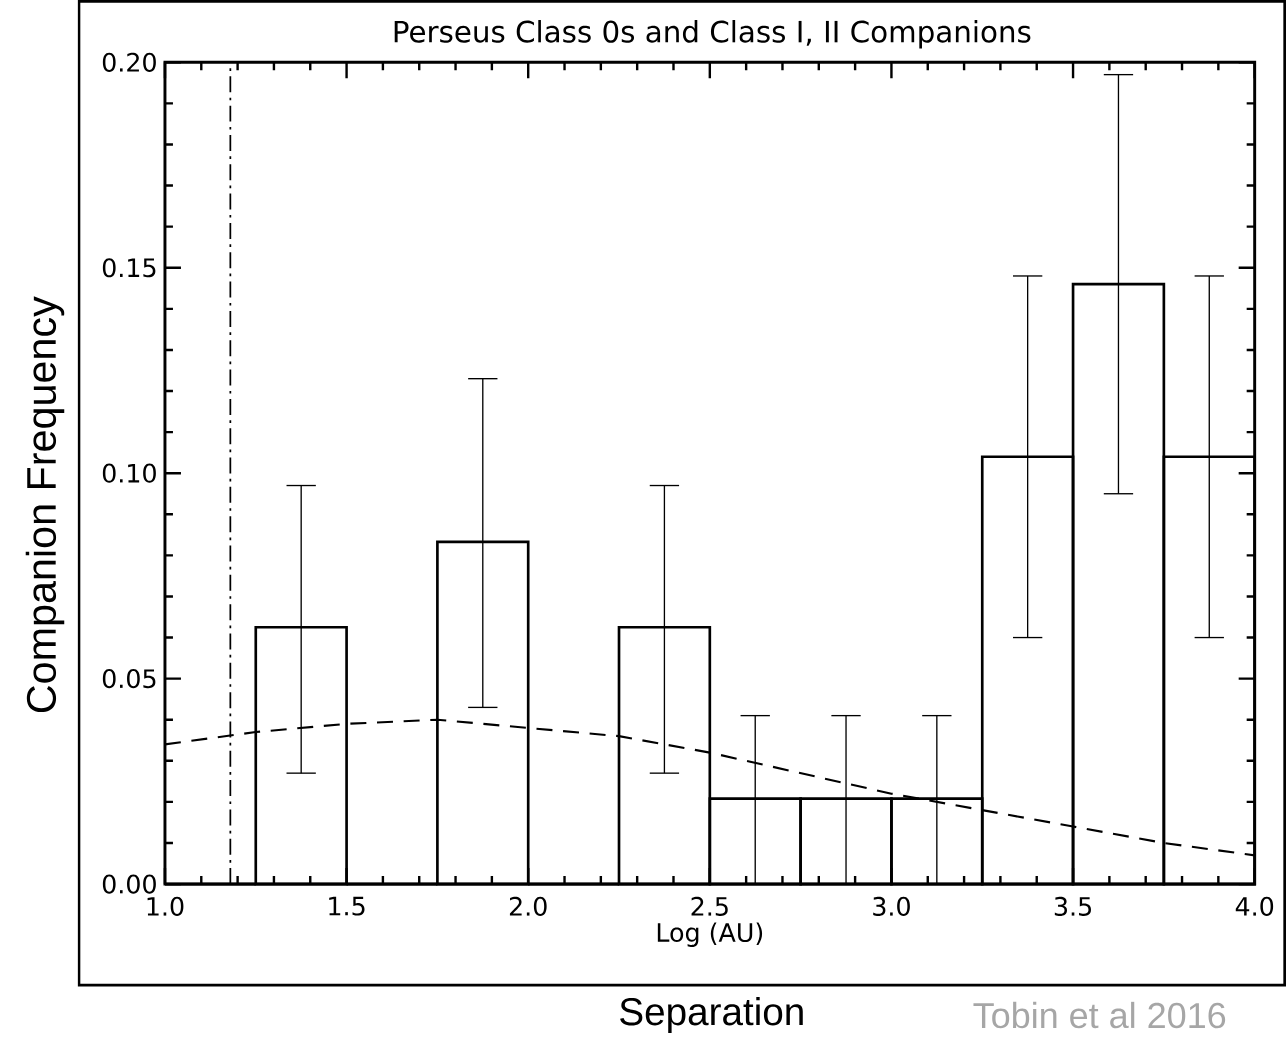 Image resolution: width=1286 pixels, height=1041 pixels. What do you see at coordinates (129, 884) in the screenshot?
I see `y-tick-label: 0.00` at bounding box center [129, 884].